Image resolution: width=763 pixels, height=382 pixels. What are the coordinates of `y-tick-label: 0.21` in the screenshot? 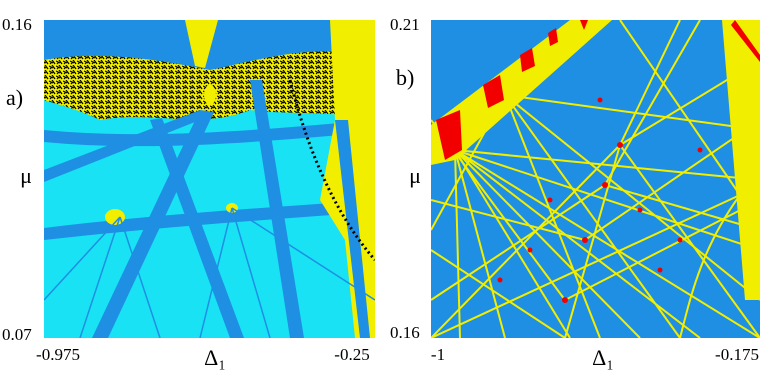 It's located at (405, 24).